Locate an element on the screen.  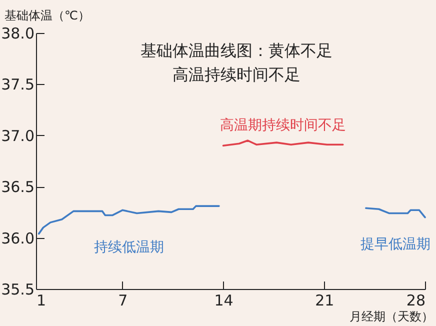
y-tick-label: 37.5 is located at coordinates (17, 85).